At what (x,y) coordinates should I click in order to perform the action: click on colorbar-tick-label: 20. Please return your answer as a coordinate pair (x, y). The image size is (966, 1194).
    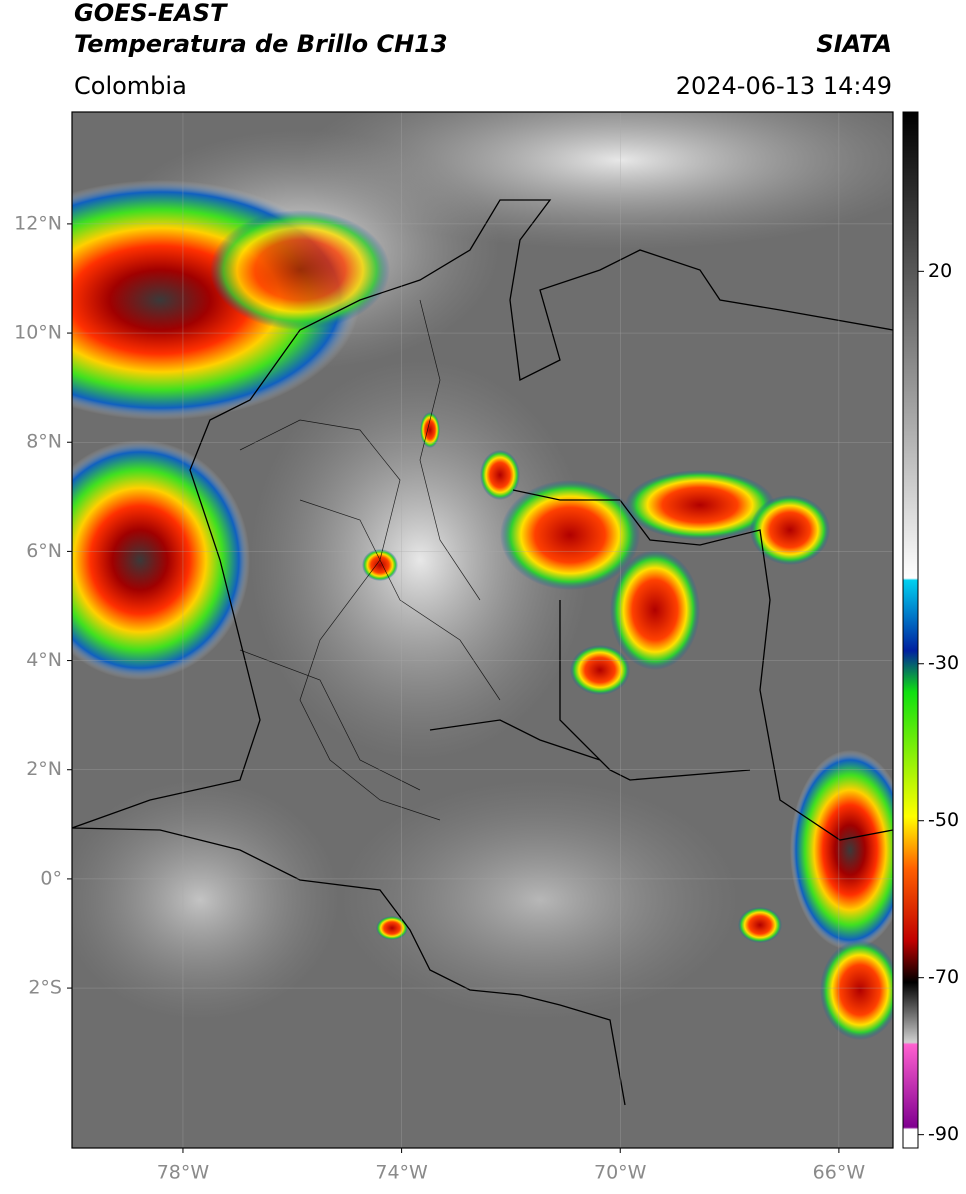
    Looking at the image, I should click on (940, 271).